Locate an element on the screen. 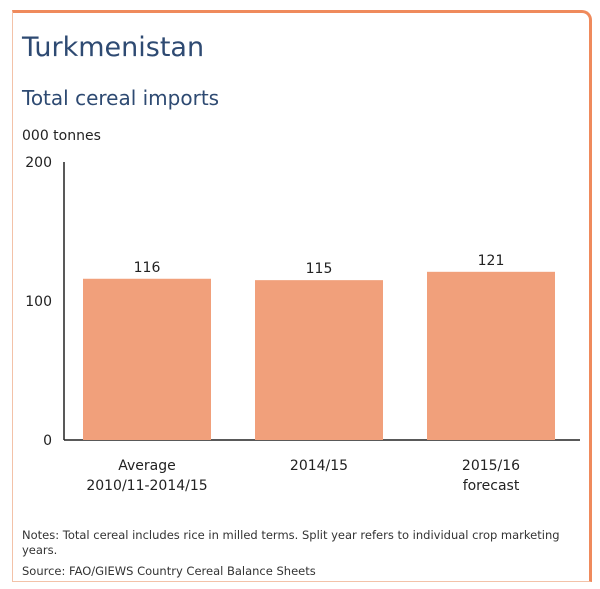  chart-subtitle: Total cereal imports is located at coordinates (121, 98).